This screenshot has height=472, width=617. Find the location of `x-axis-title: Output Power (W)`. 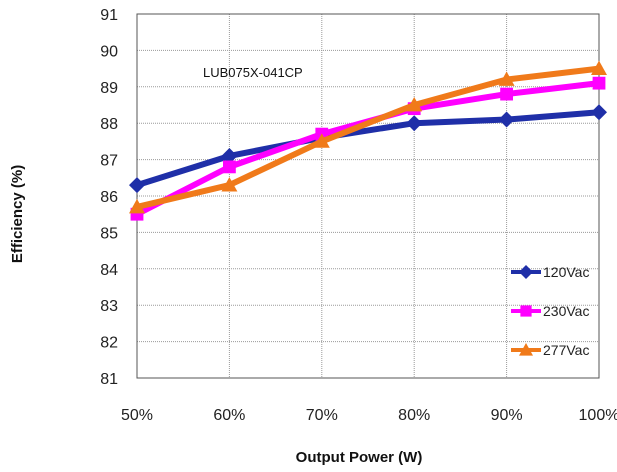

x-axis-title: Output Power (W) is located at coordinates (359, 457).